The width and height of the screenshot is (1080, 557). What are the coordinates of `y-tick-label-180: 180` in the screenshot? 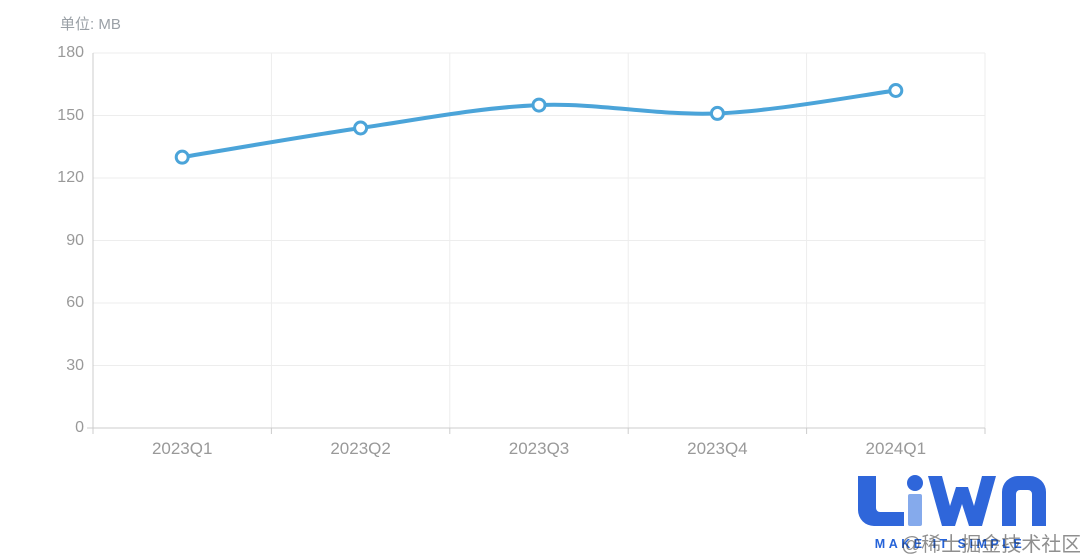 It's located at (70, 52).